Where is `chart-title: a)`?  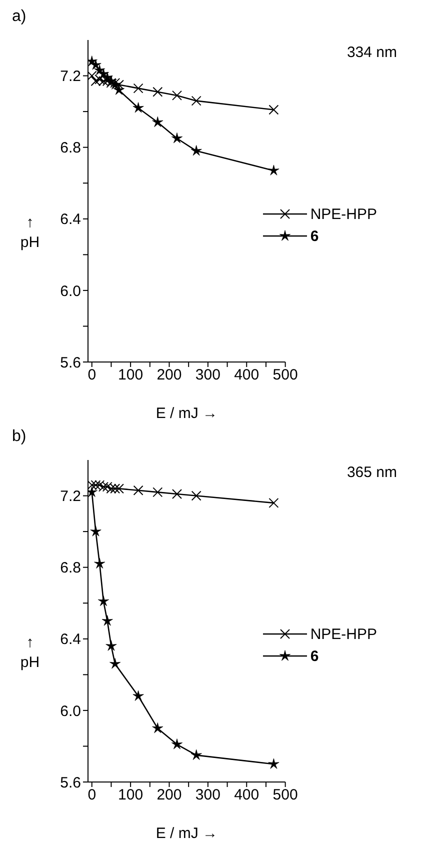
chart-title: a) is located at coordinates (19, 17).